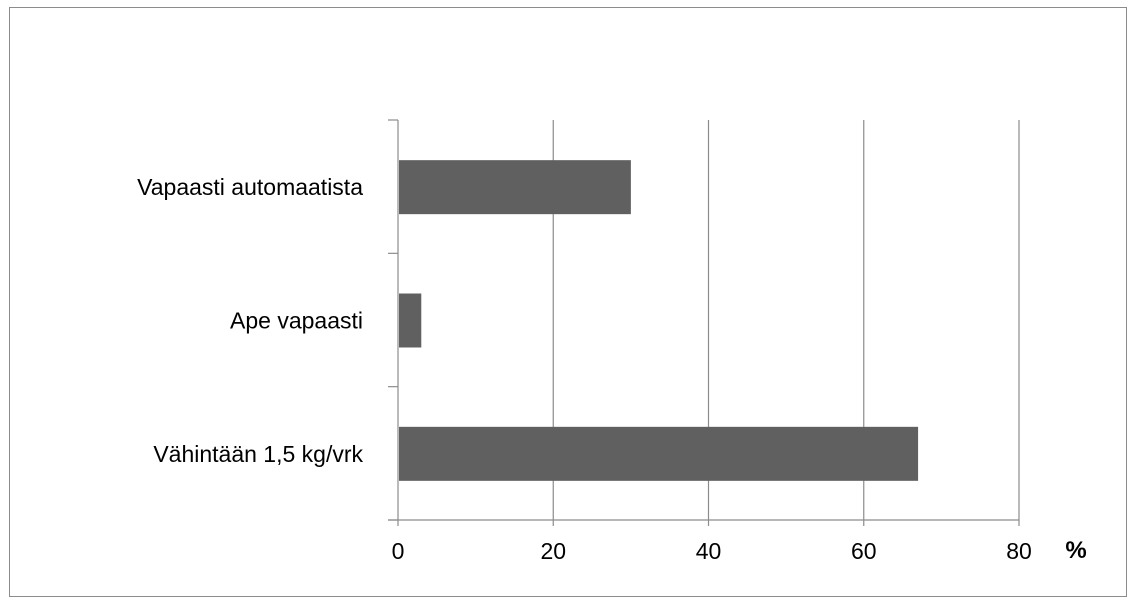 This screenshot has height=597, width=1132. What do you see at coordinates (1075, 550) in the screenshot?
I see `unit-label: %` at bounding box center [1075, 550].